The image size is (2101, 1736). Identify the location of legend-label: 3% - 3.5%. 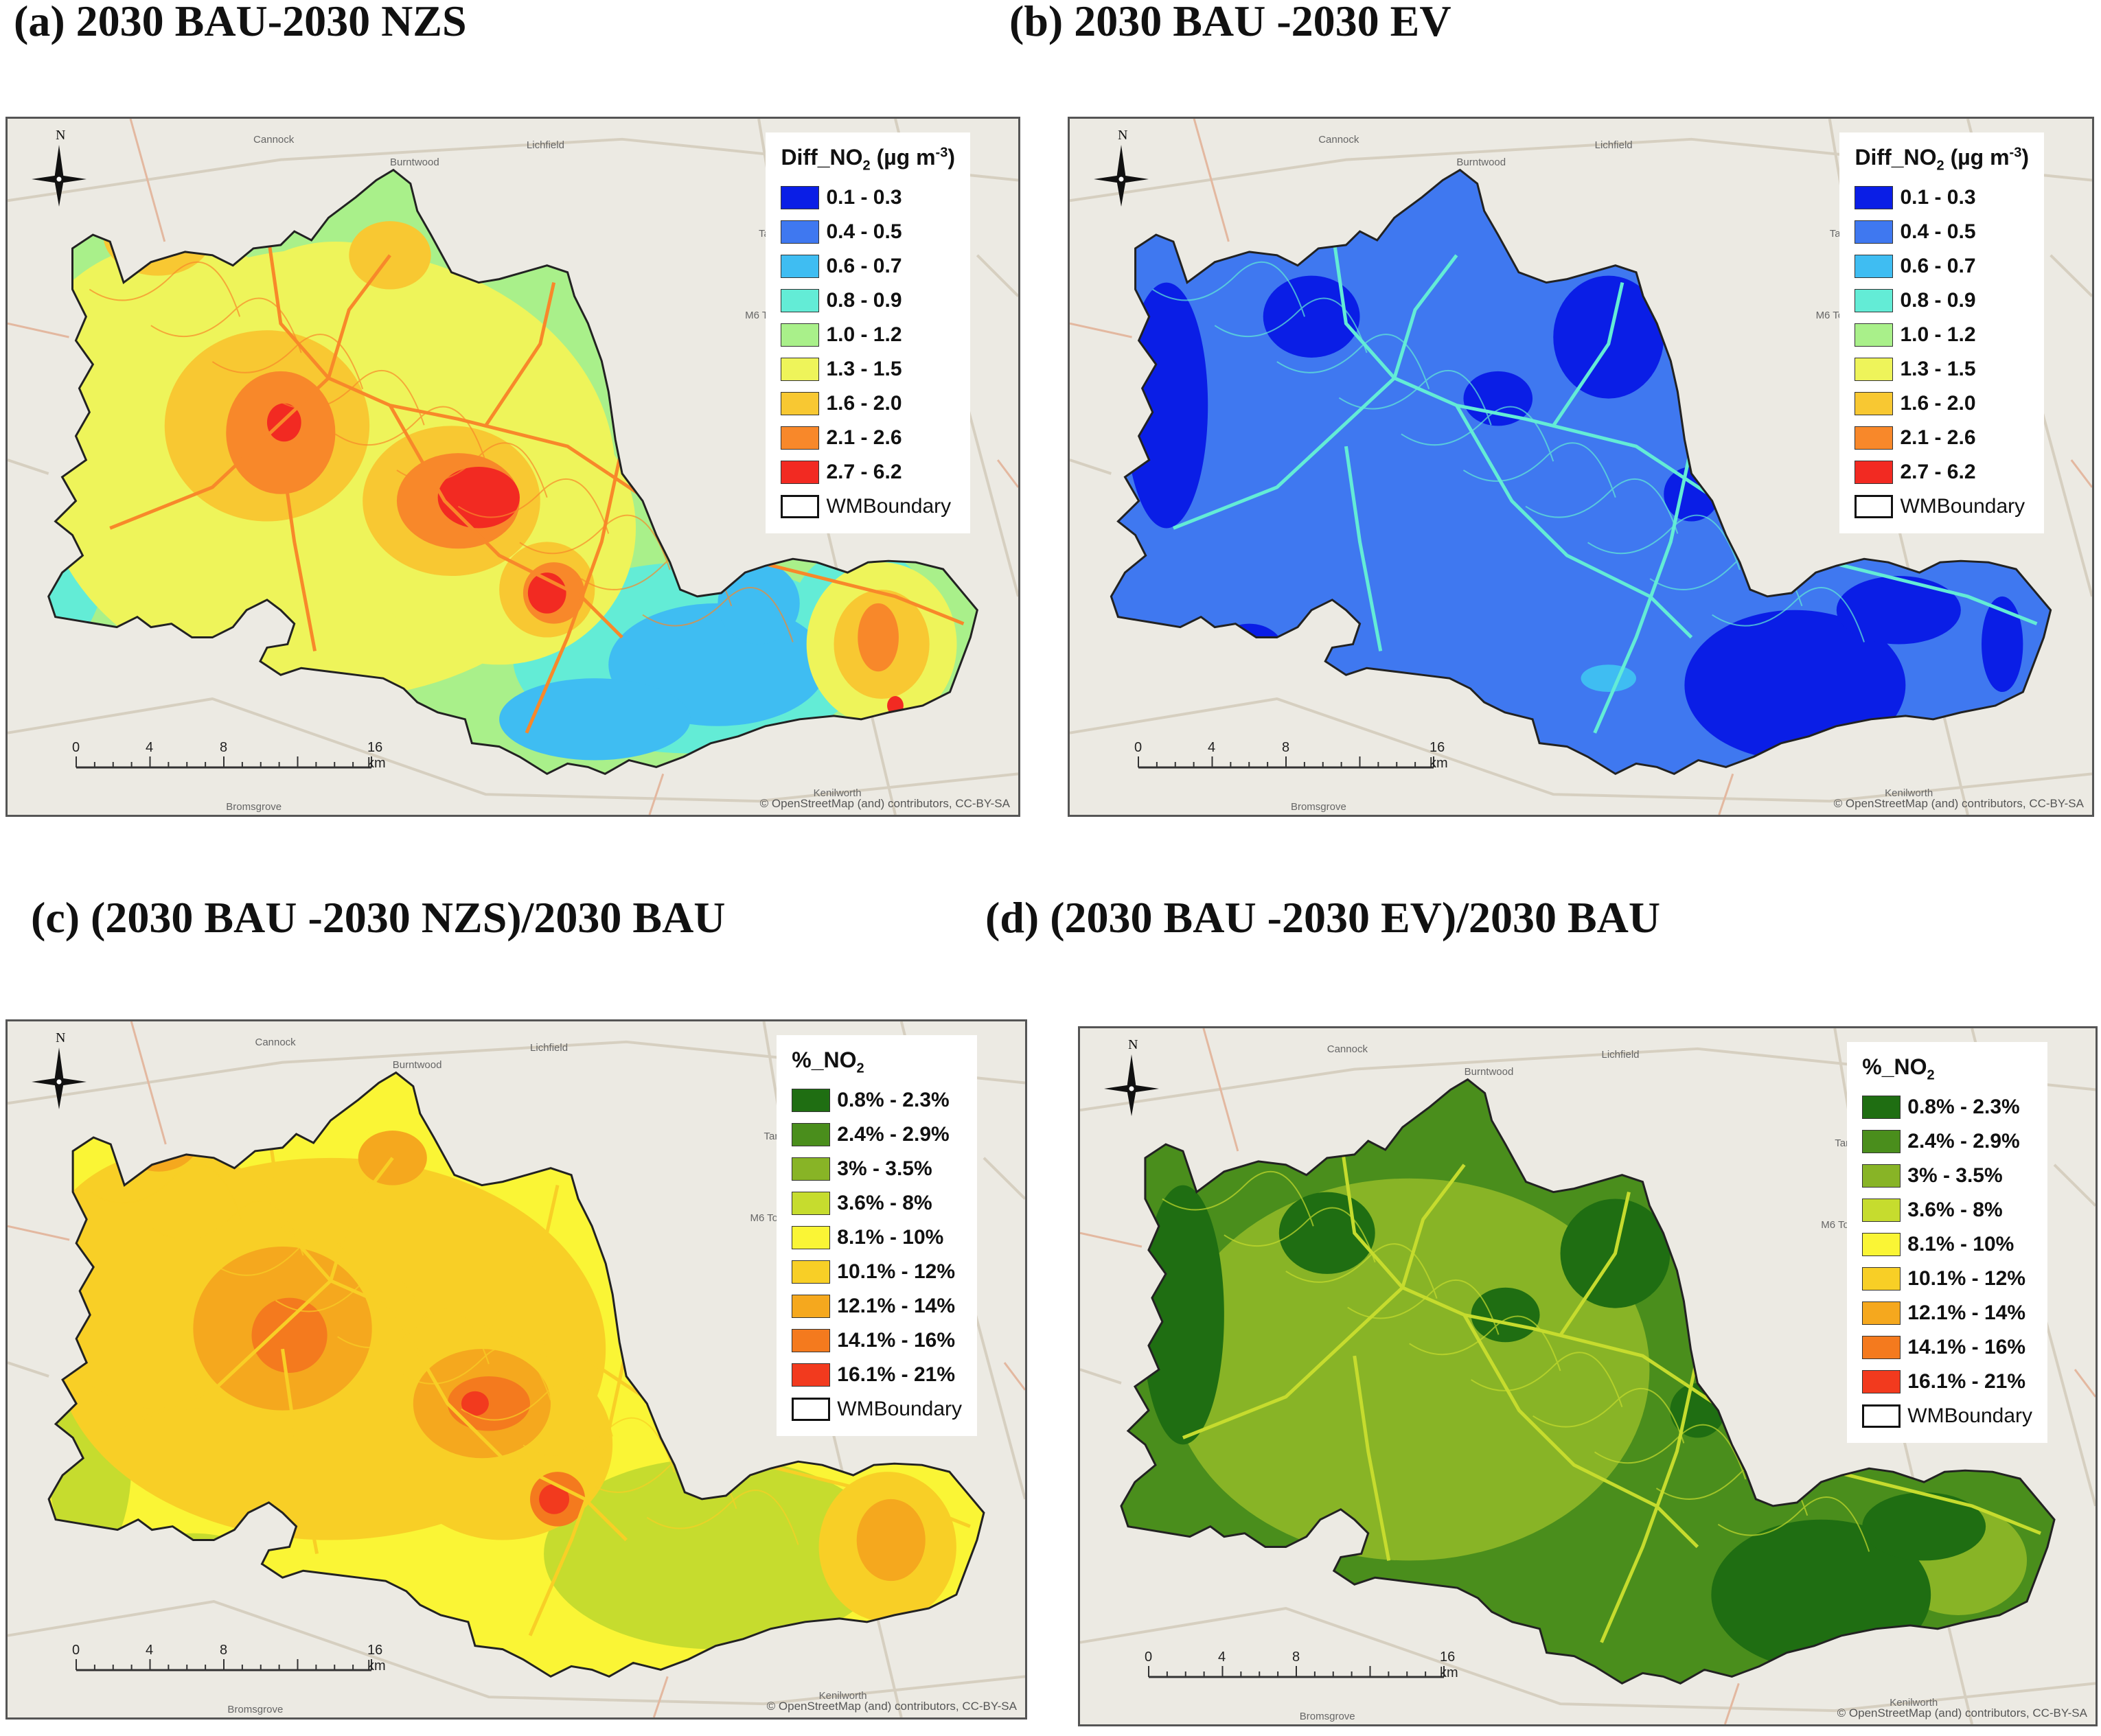
(884, 1169).